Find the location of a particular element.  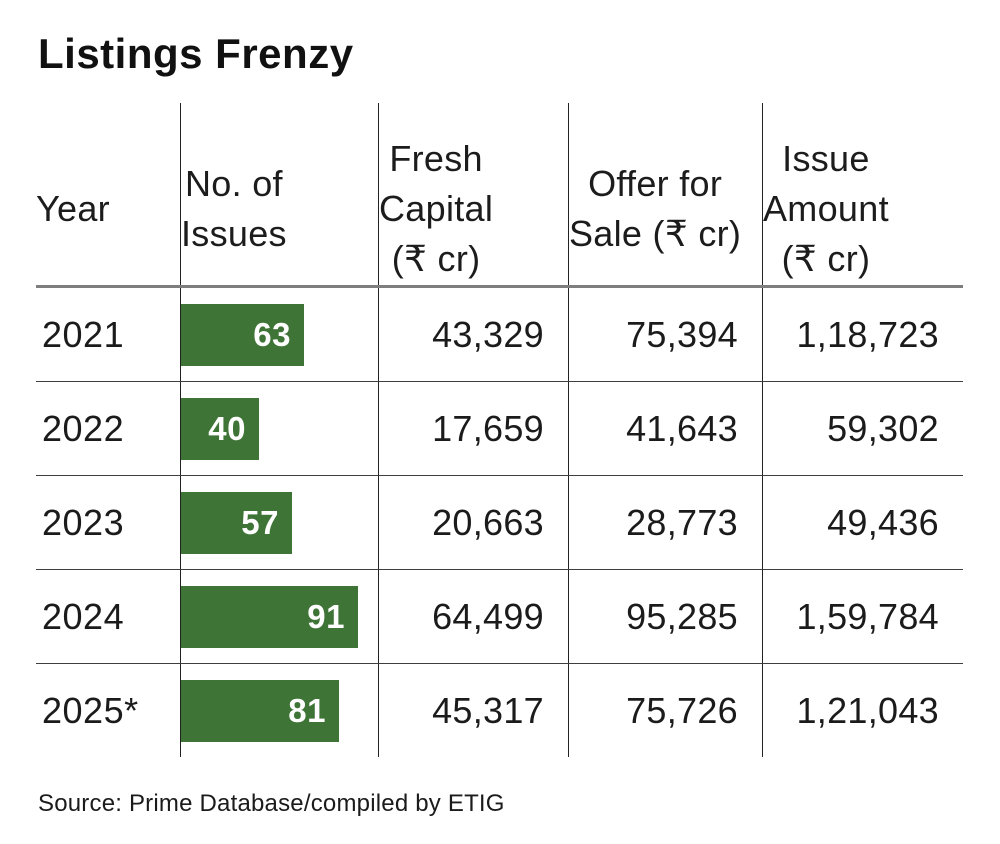

issues-cell: 63 is located at coordinates (280, 335).